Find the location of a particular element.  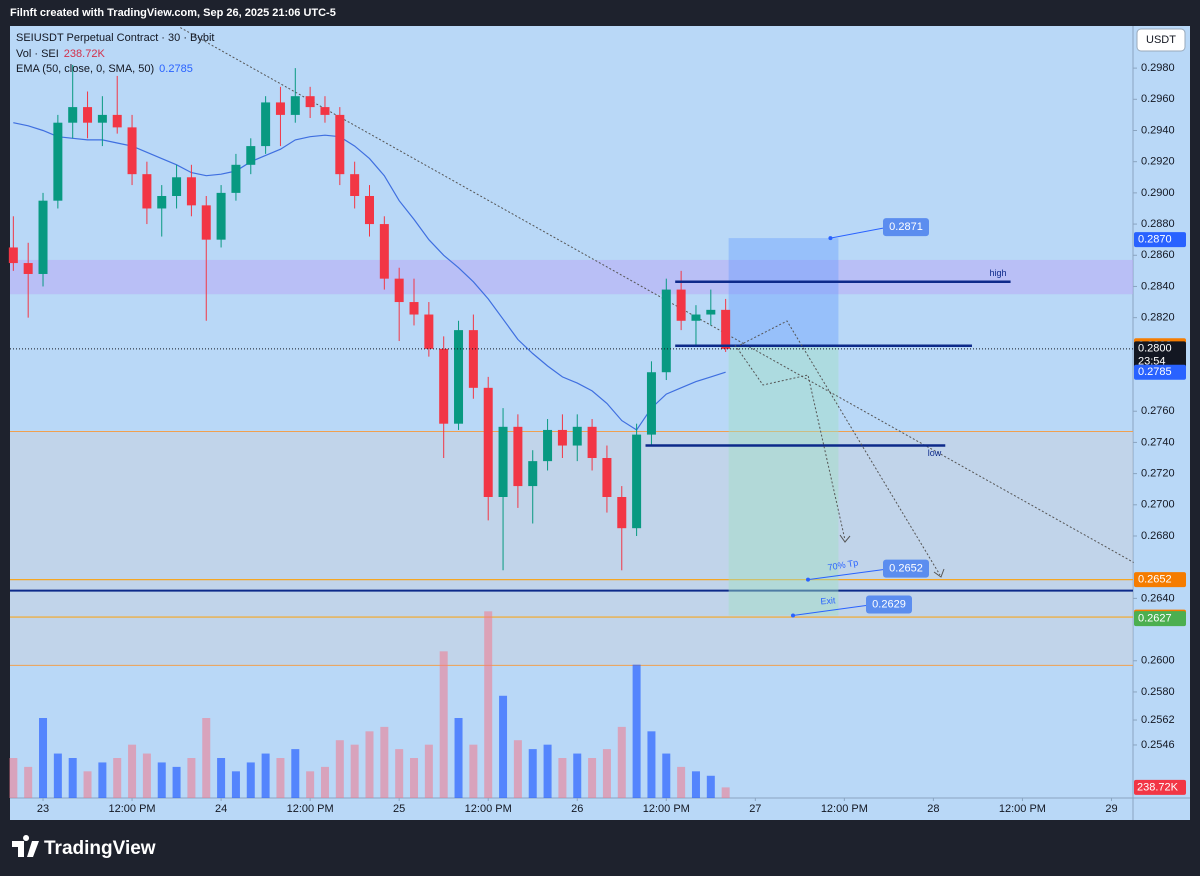

y-tick-label: 0.2720 is located at coordinates (1158, 474).